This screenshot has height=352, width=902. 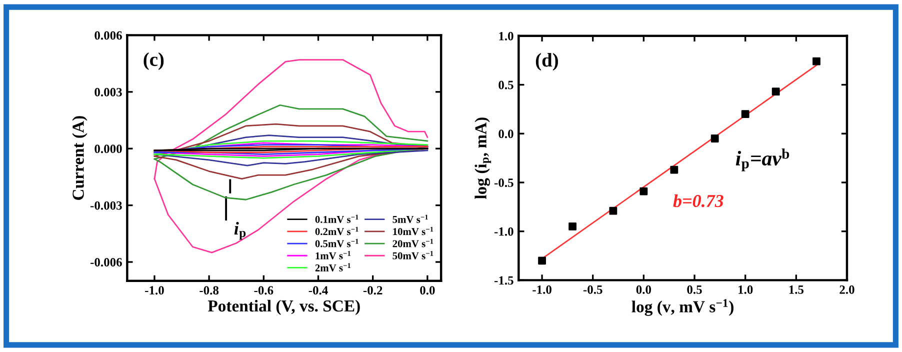 I want to click on x-tick-label: -0.6, so click(x=264, y=290).